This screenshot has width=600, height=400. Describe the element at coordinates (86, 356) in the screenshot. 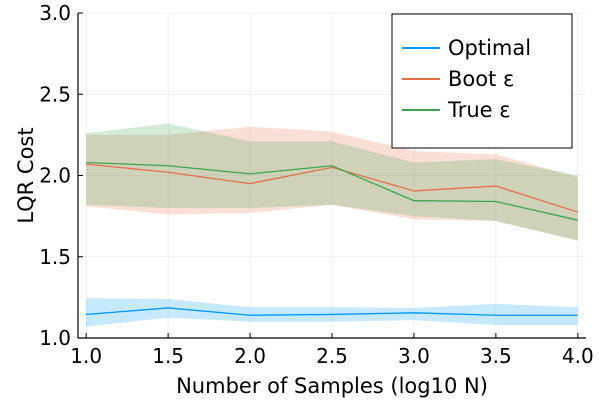

I see `x-tick-label: 1.0` at that location.